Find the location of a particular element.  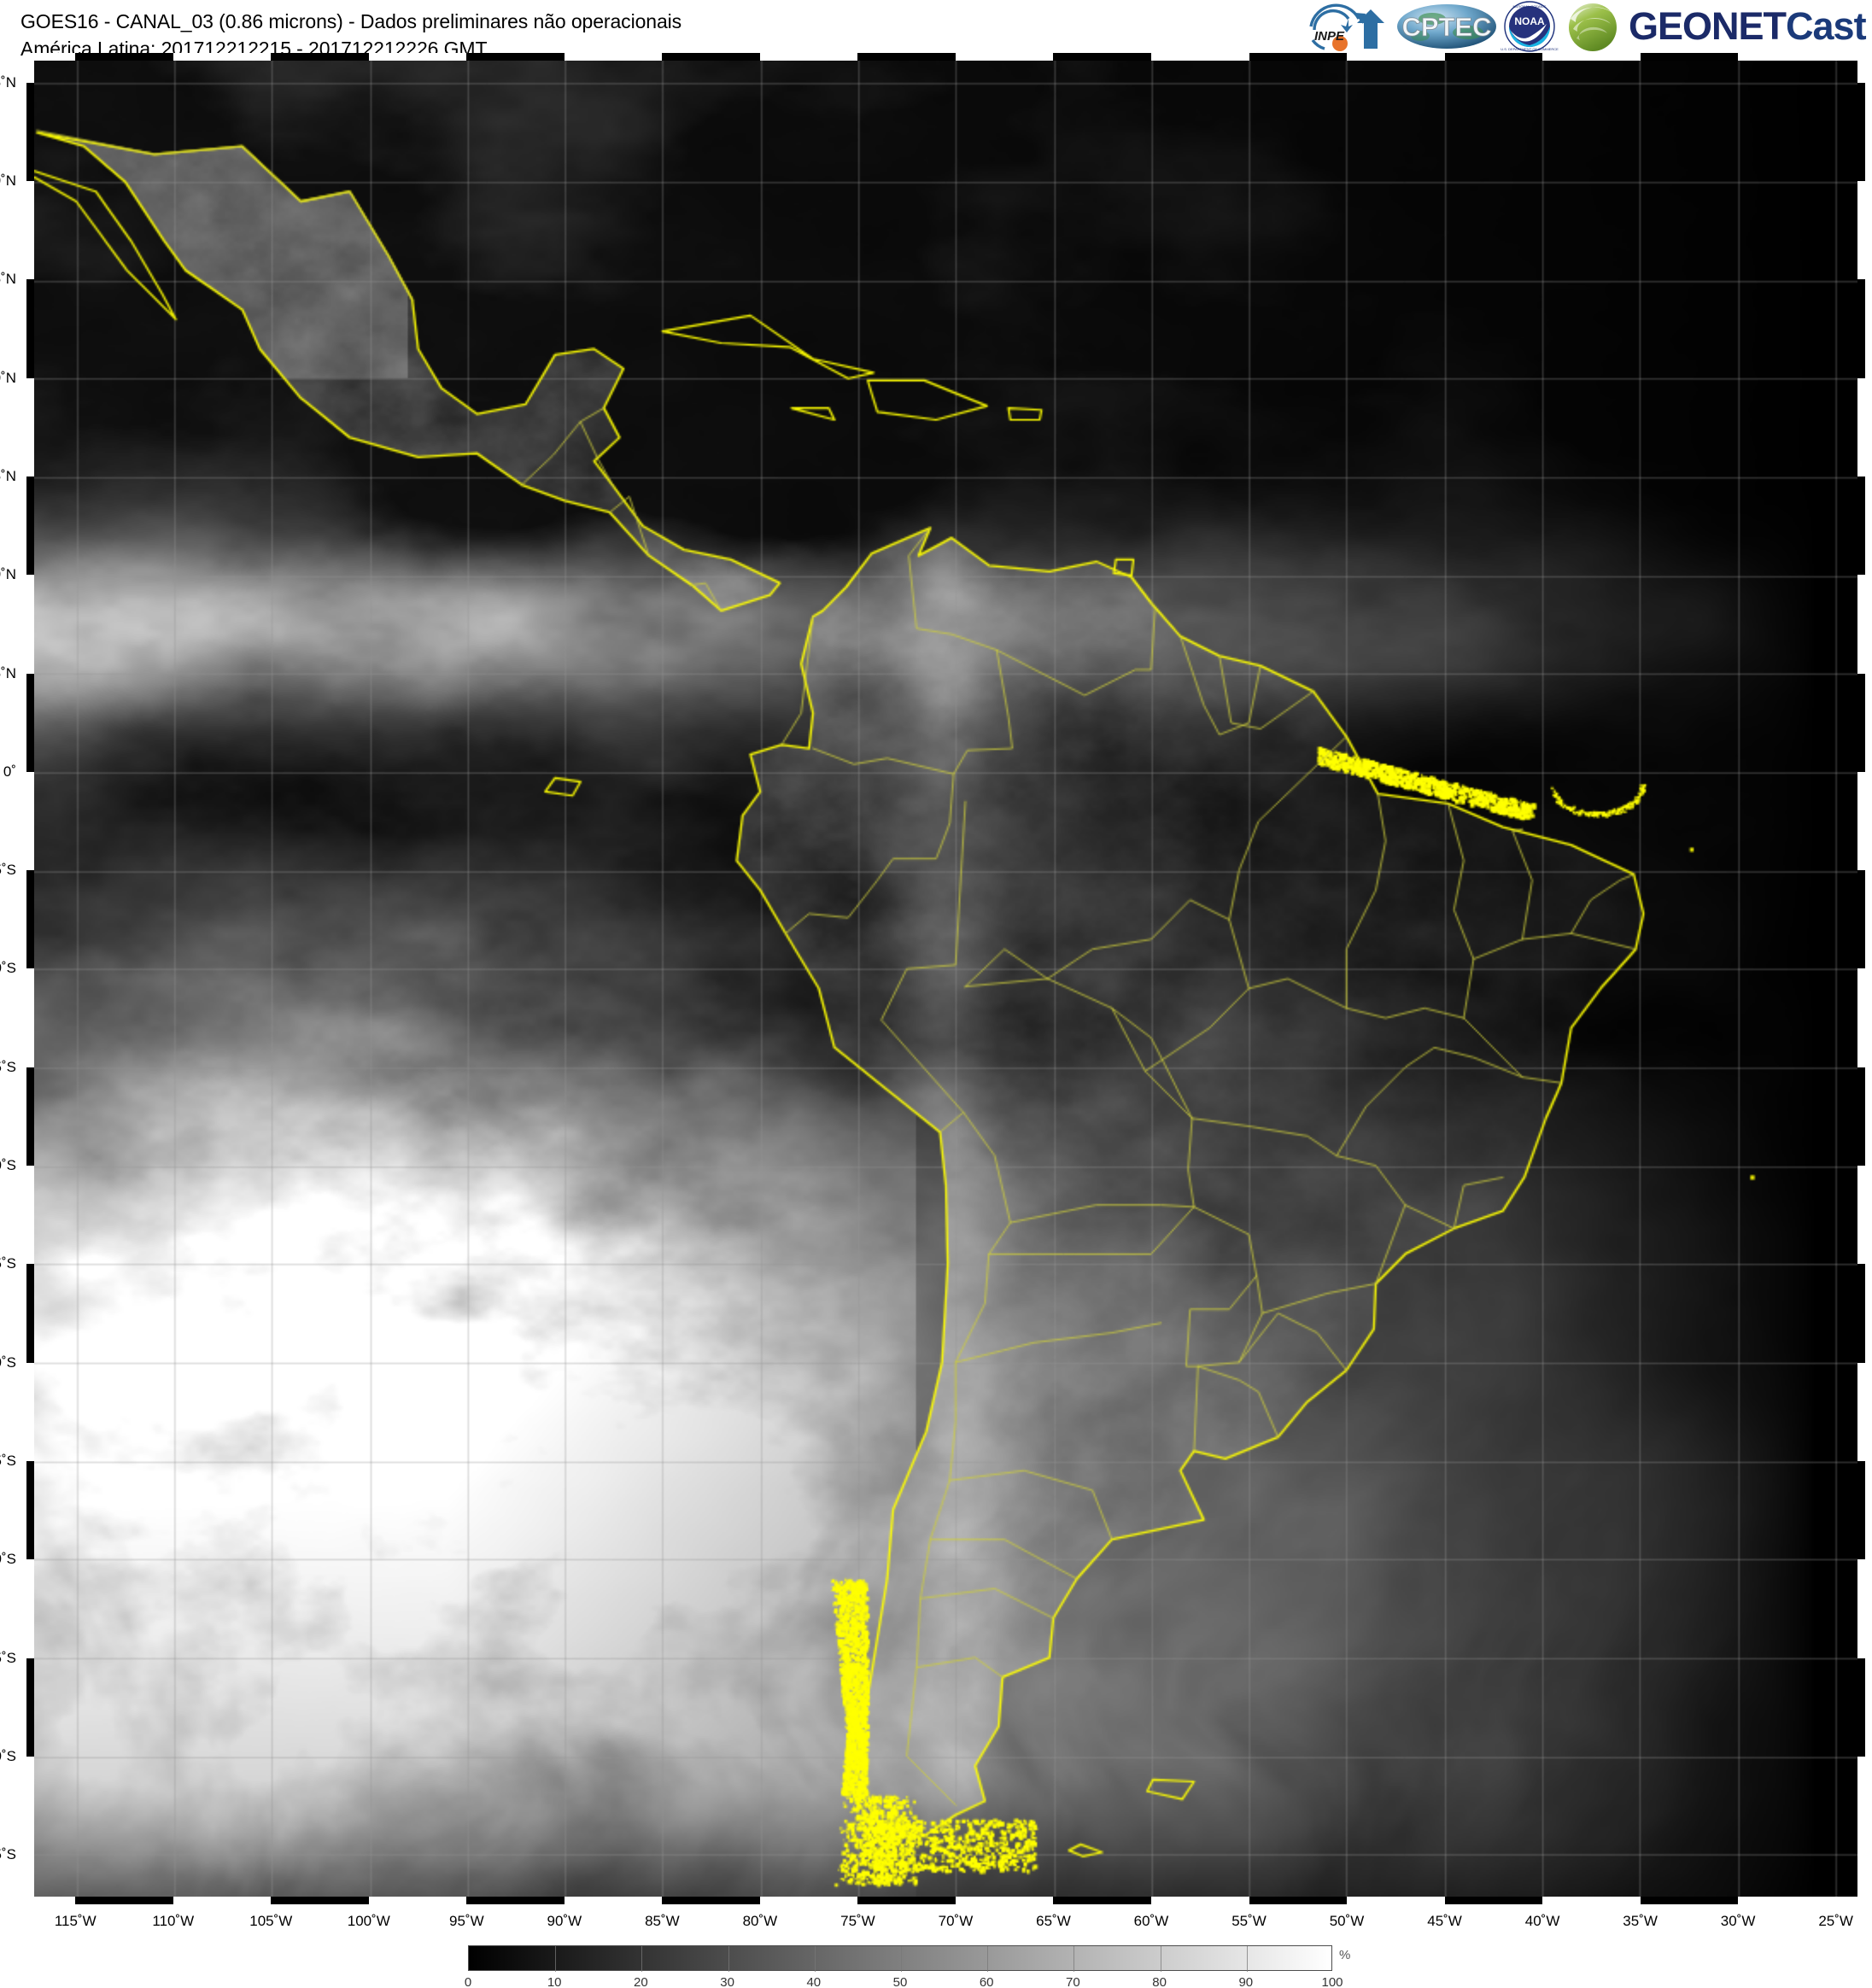

lat-tick-label: 50˚S is located at coordinates (8, 1756).